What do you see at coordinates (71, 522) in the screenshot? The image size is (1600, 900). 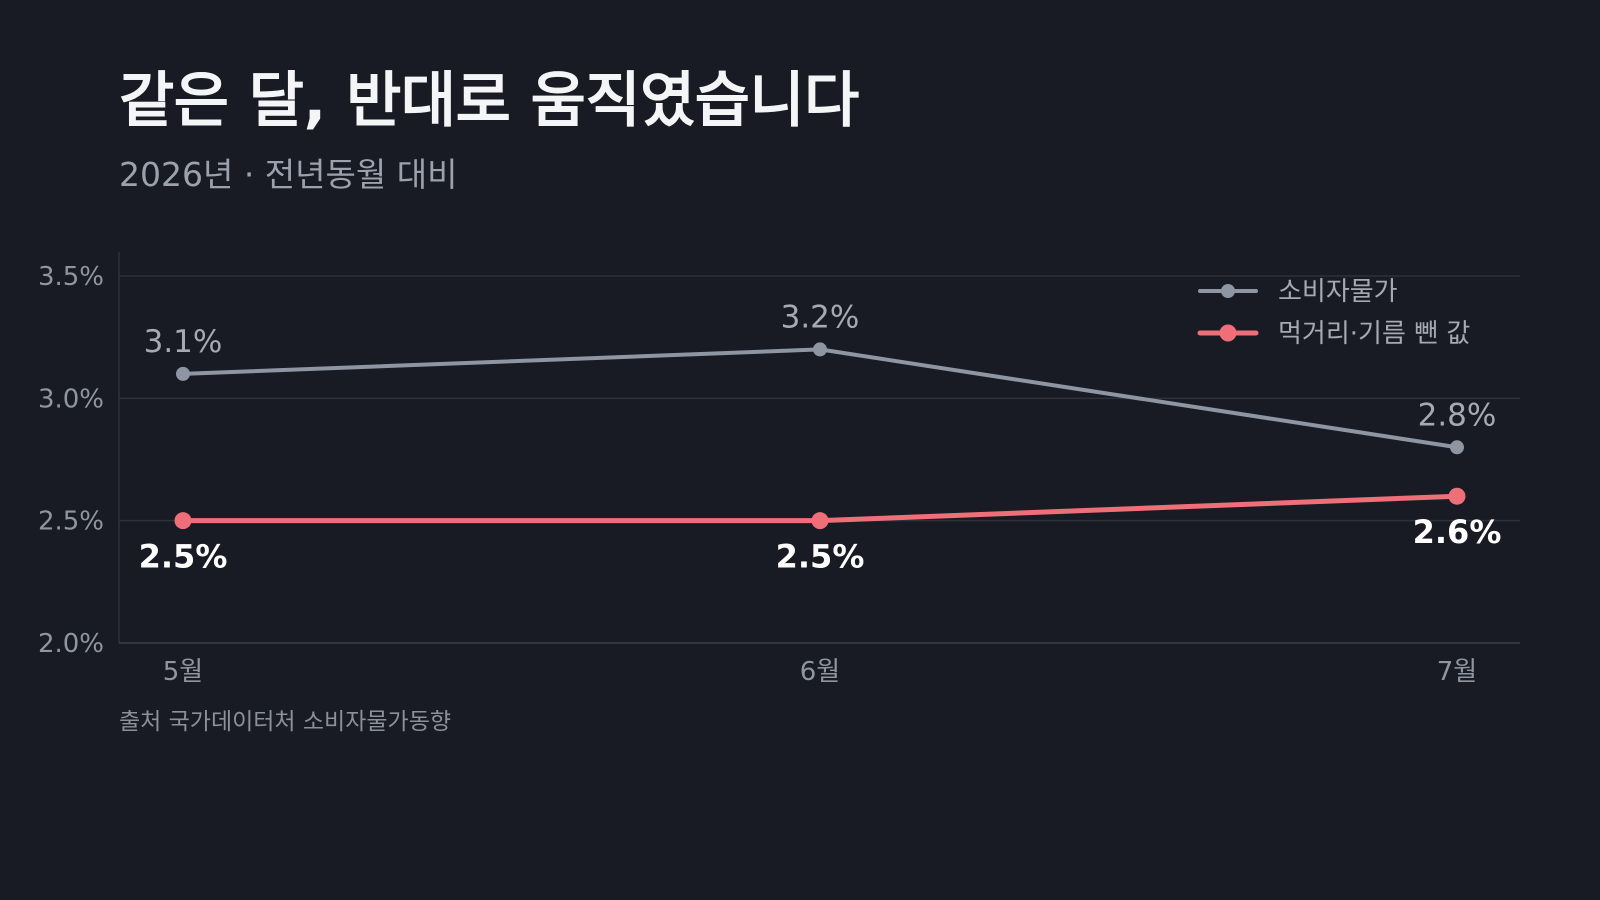 I see `y-tick-label: 2.5%` at bounding box center [71, 522].